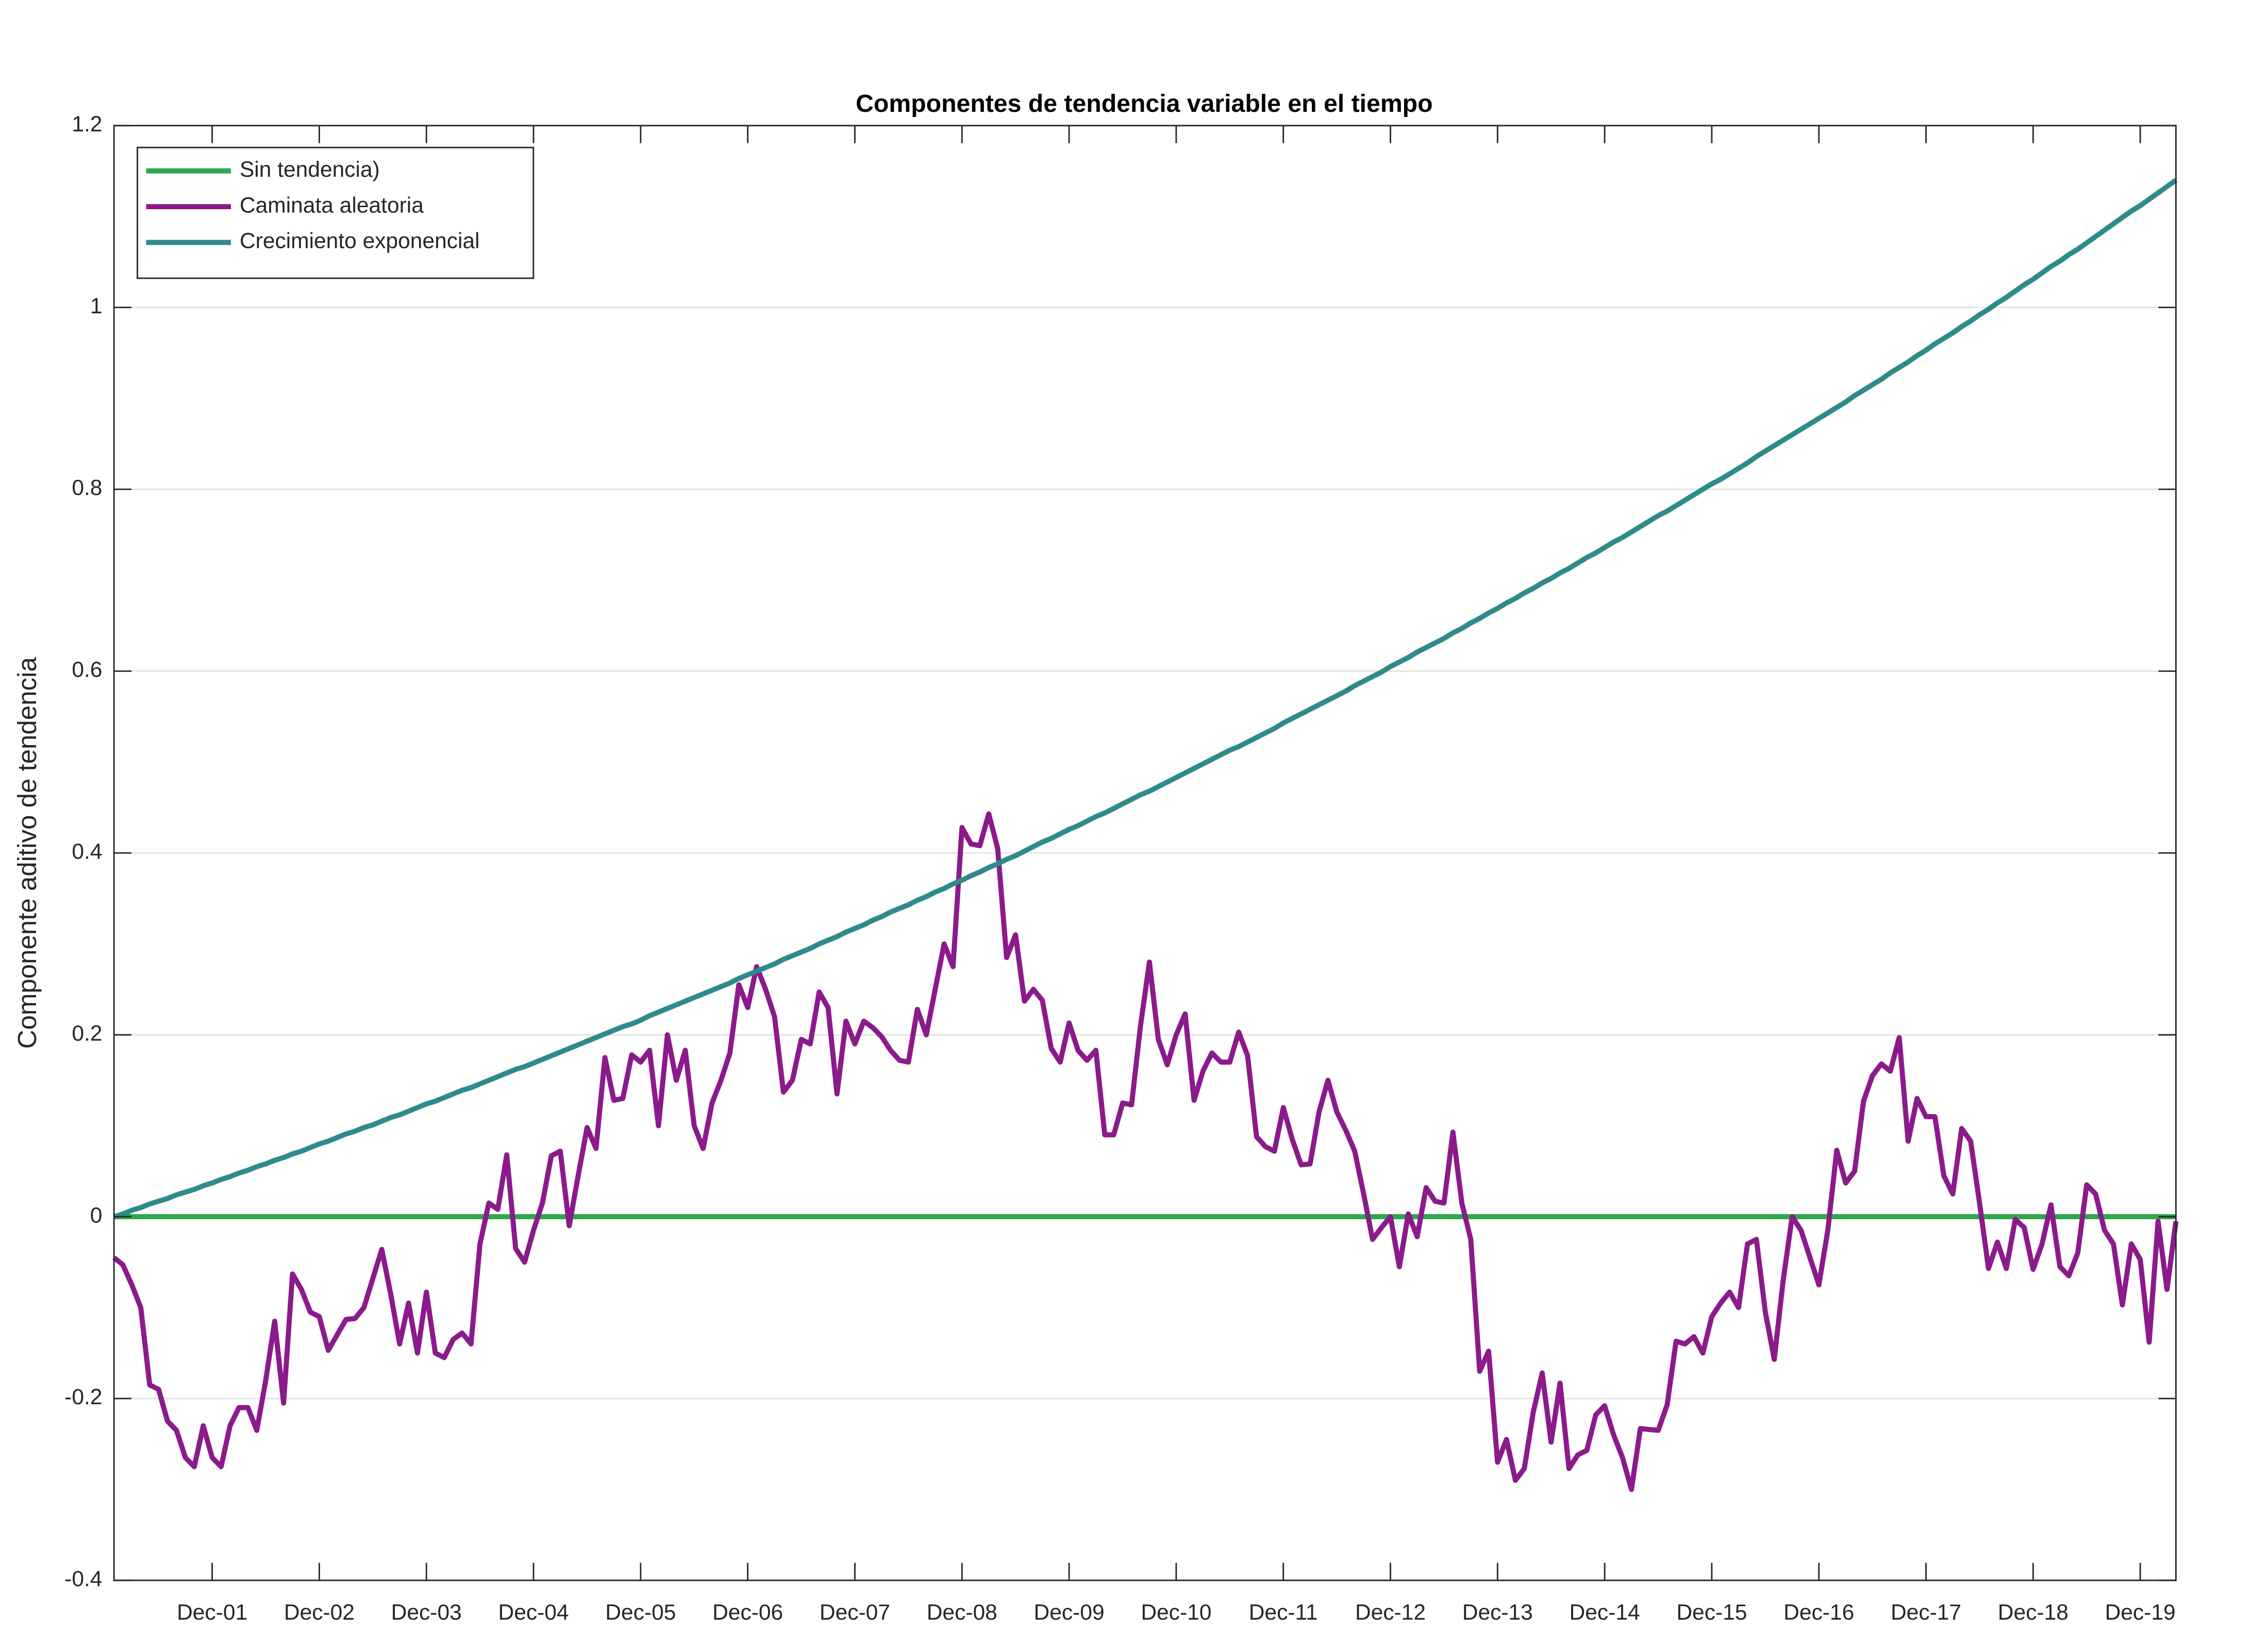 The width and height of the screenshot is (2268, 1649). Describe the element at coordinates (962, 1613) in the screenshot. I see `x-tick-label: Dec-08` at that location.